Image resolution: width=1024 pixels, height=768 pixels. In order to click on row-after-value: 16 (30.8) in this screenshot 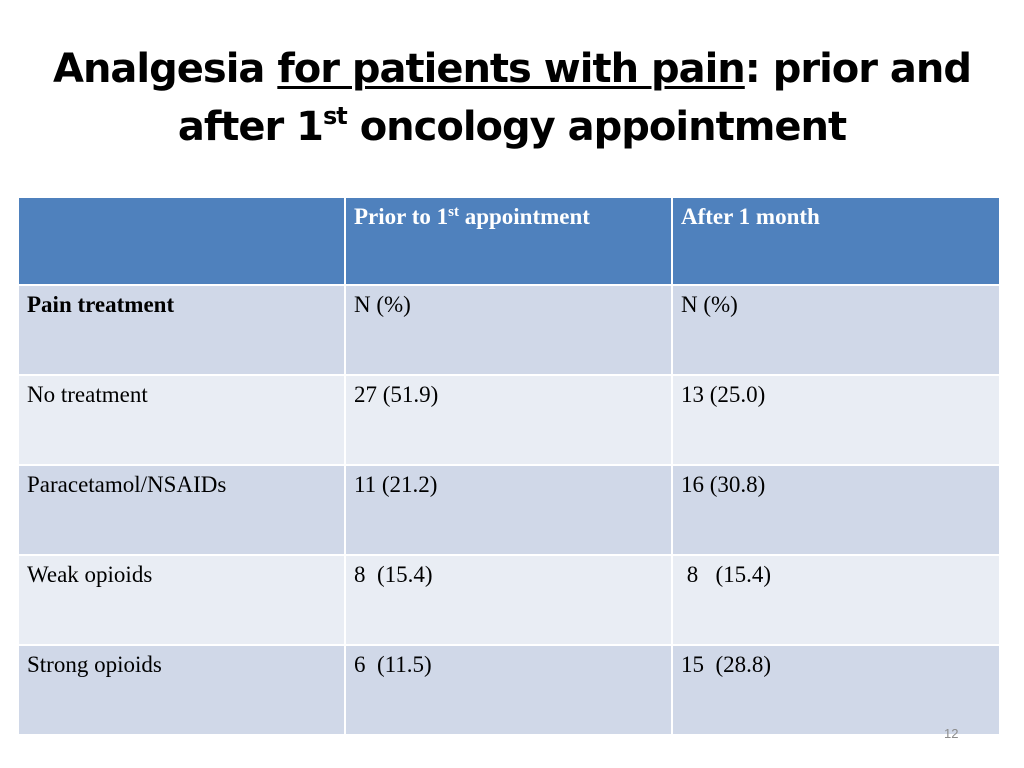, I will do `click(836, 510)`.